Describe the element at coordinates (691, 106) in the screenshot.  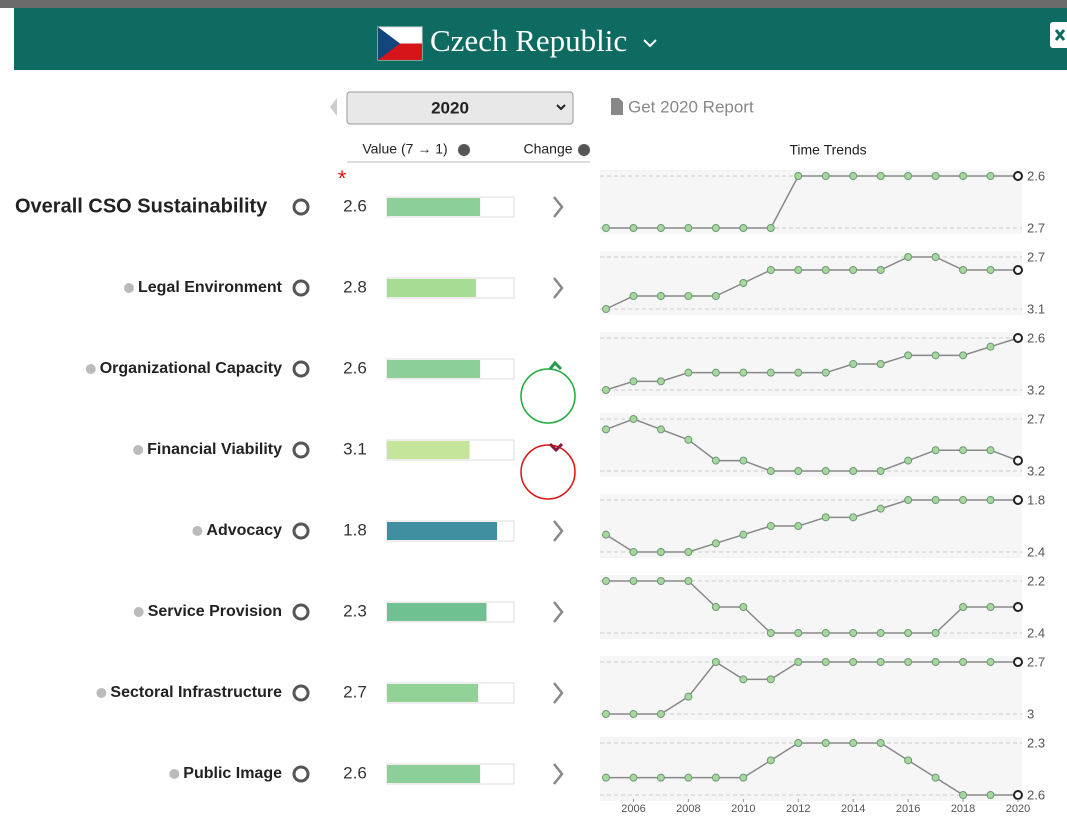
I see `report-link: Get 2020 Report` at that location.